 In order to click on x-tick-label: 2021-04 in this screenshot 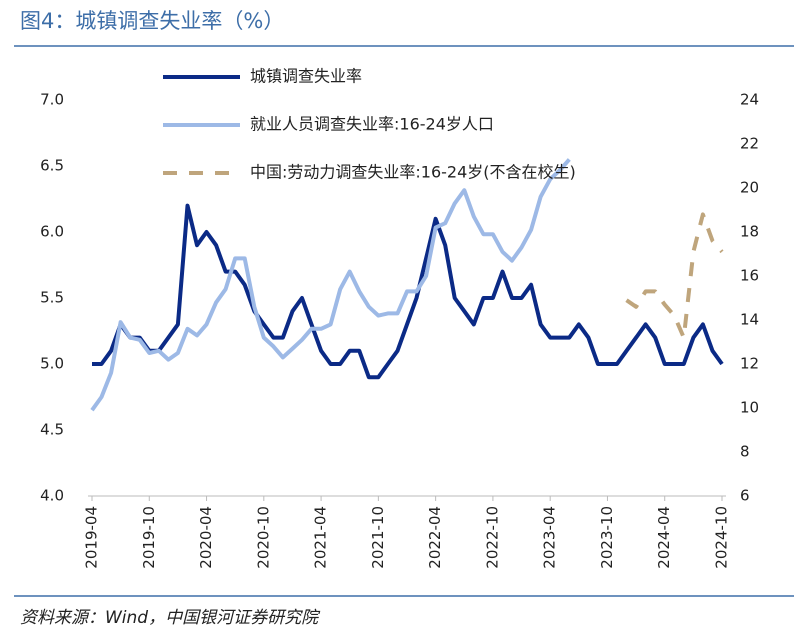, I will do `click(321, 537)`.